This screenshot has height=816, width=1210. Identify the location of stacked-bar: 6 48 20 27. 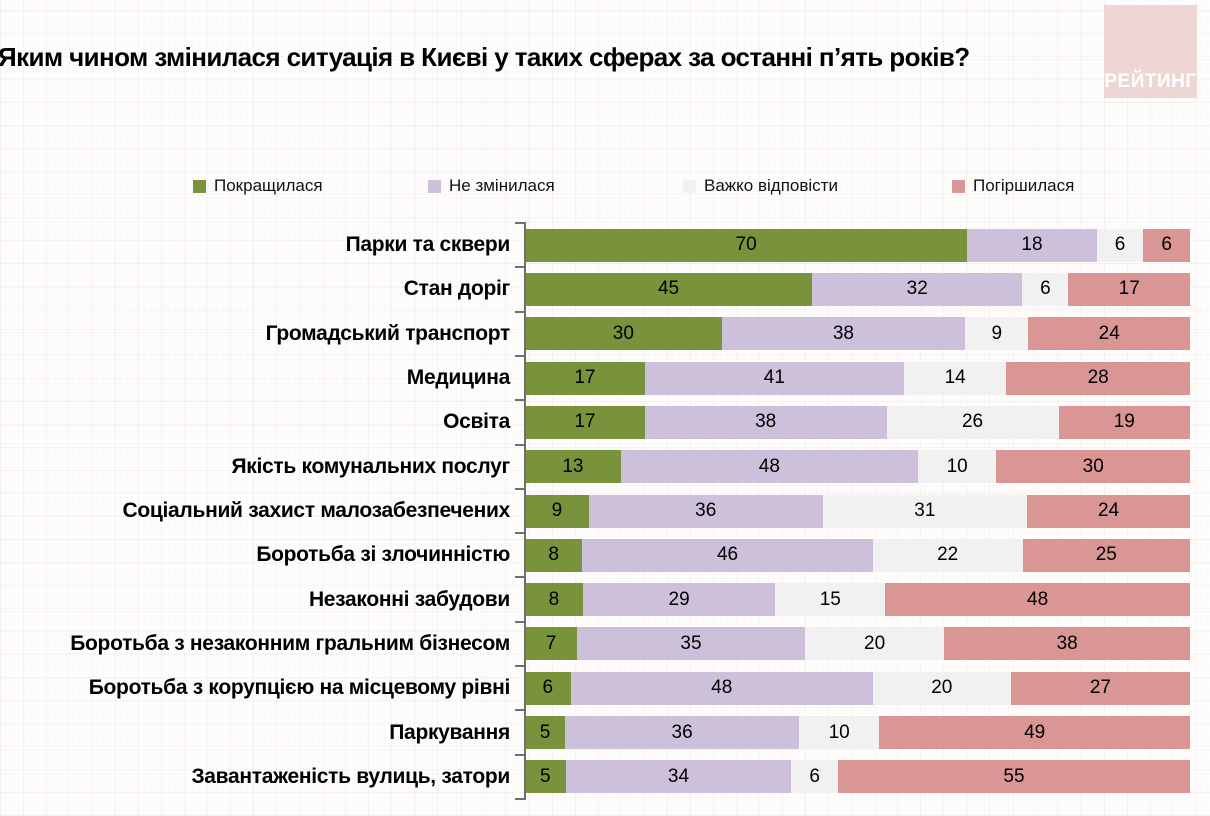
(857, 688).